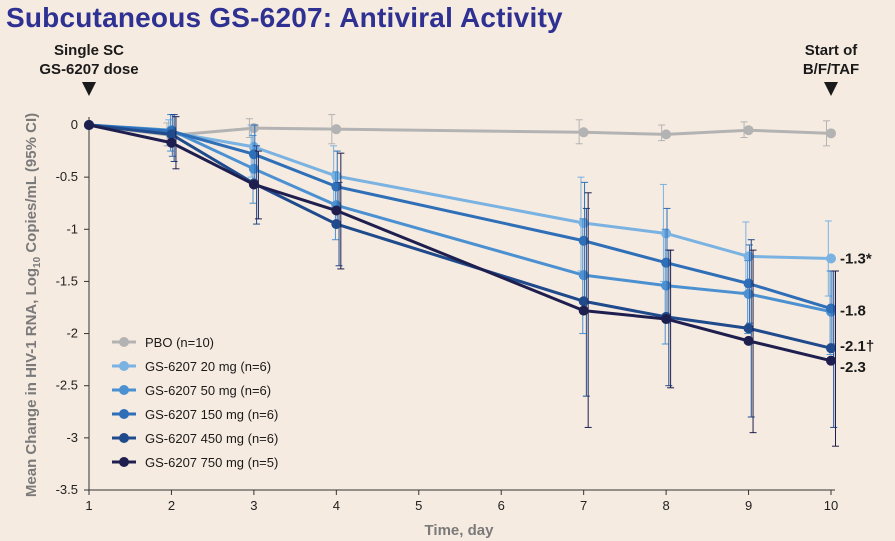  I want to click on x-tick-label: 3, so click(253, 505).